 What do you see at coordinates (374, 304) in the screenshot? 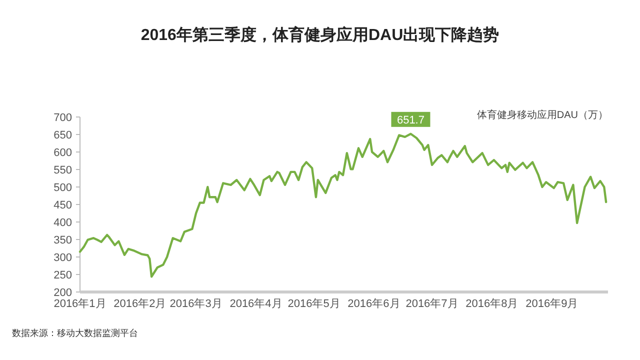
I see `x-tick-label: 2016年6月` at bounding box center [374, 304].